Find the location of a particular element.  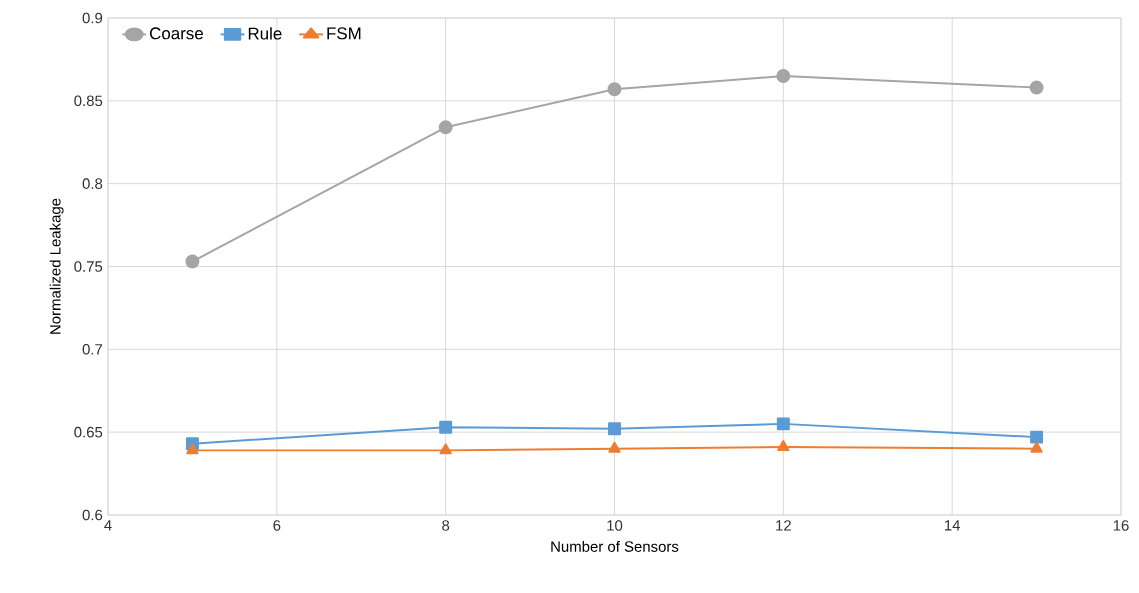

legend-label: Rule is located at coordinates (265, 33).